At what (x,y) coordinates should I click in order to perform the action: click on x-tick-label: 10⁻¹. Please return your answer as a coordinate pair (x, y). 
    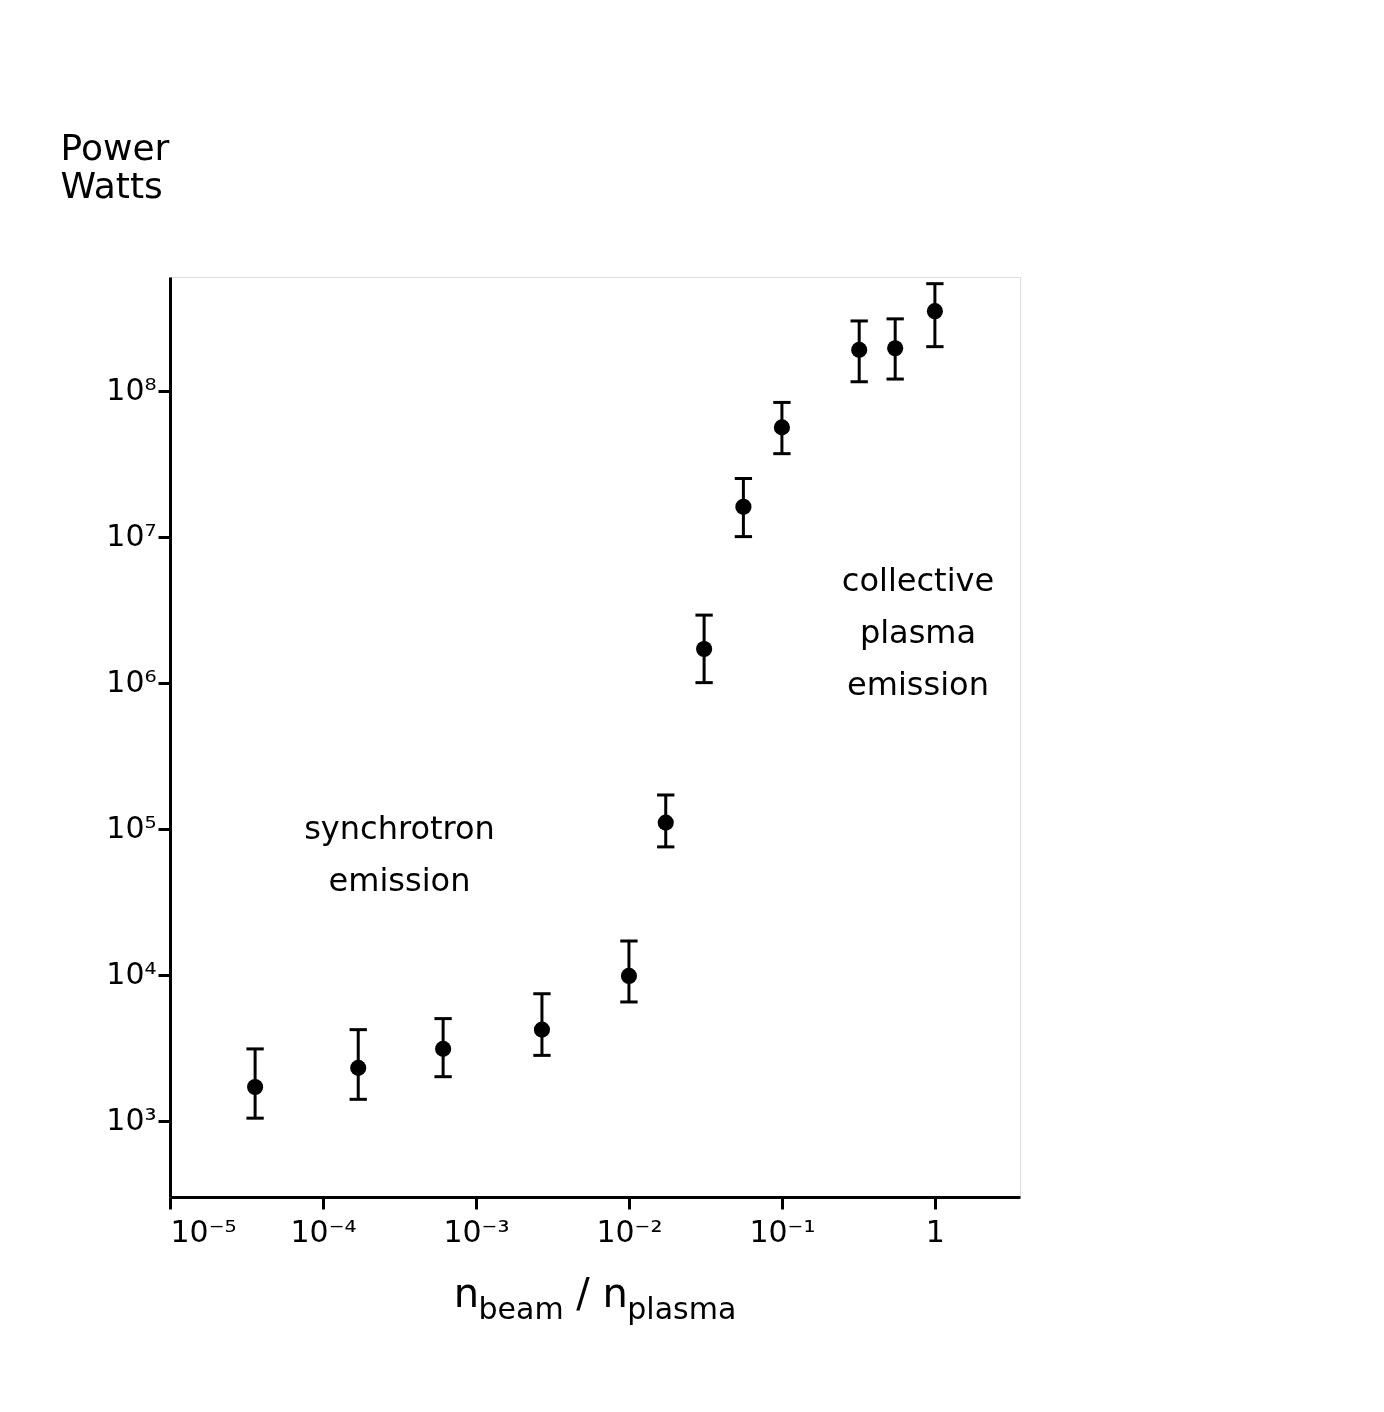
    Looking at the image, I should click on (782, 1231).